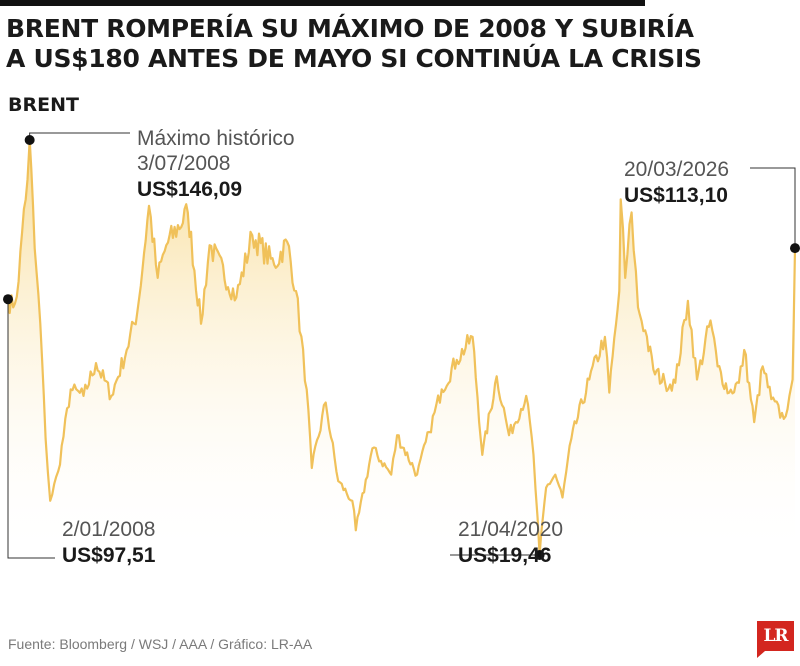 This screenshot has width=800, height=666. I want to click on max-leader-line, so click(79, 136).